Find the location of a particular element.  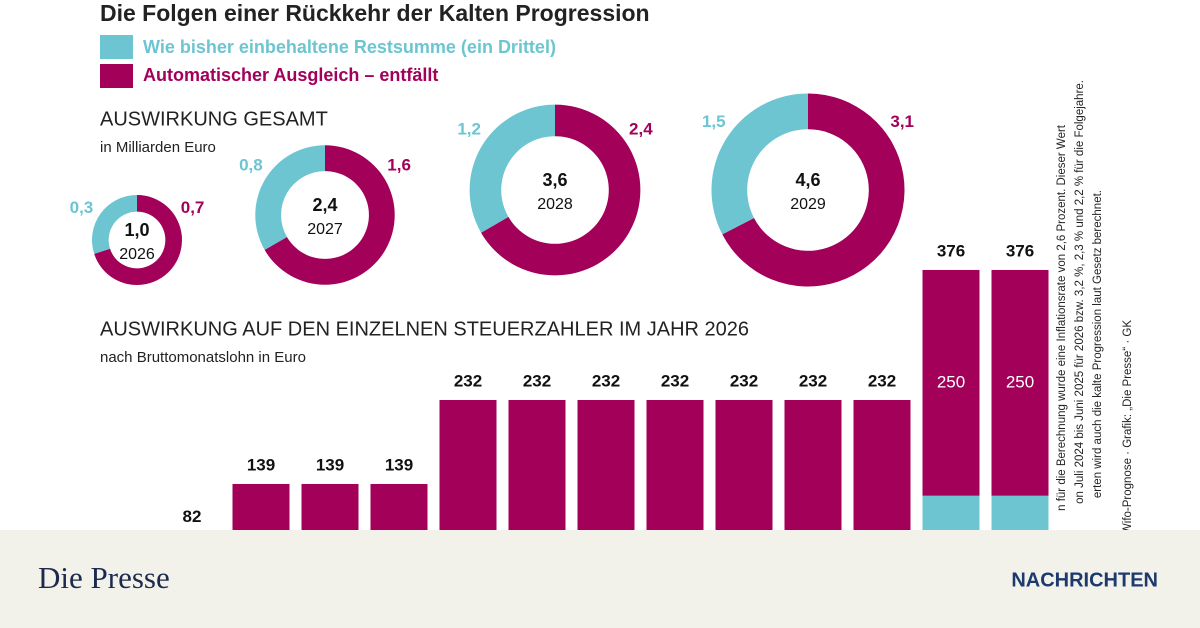

donut-total: 3,6 is located at coordinates (554, 180).